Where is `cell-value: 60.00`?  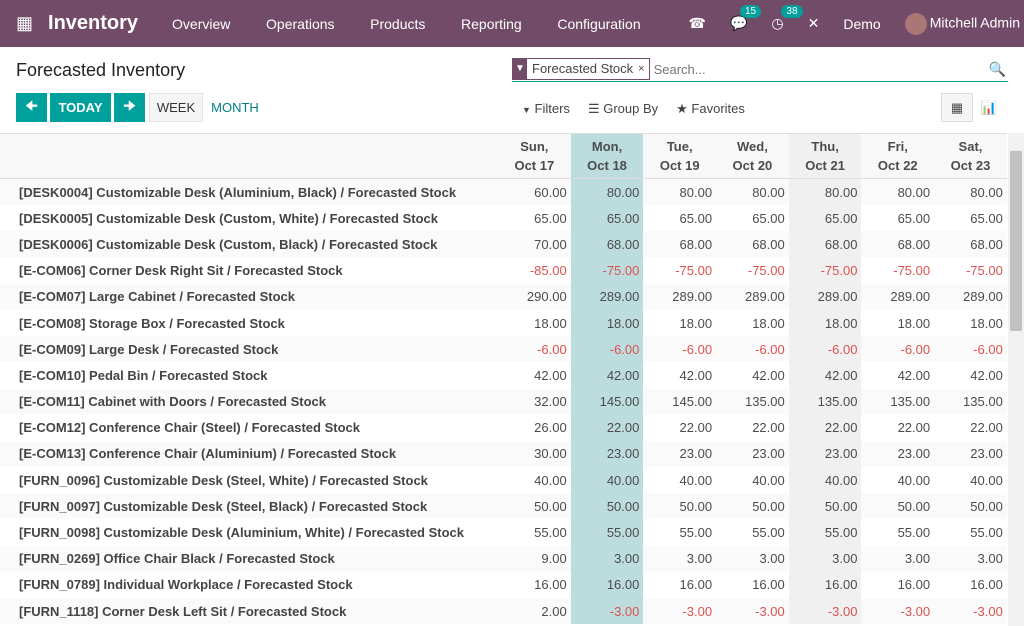 cell-value: 60.00 is located at coordinates (550, 192).